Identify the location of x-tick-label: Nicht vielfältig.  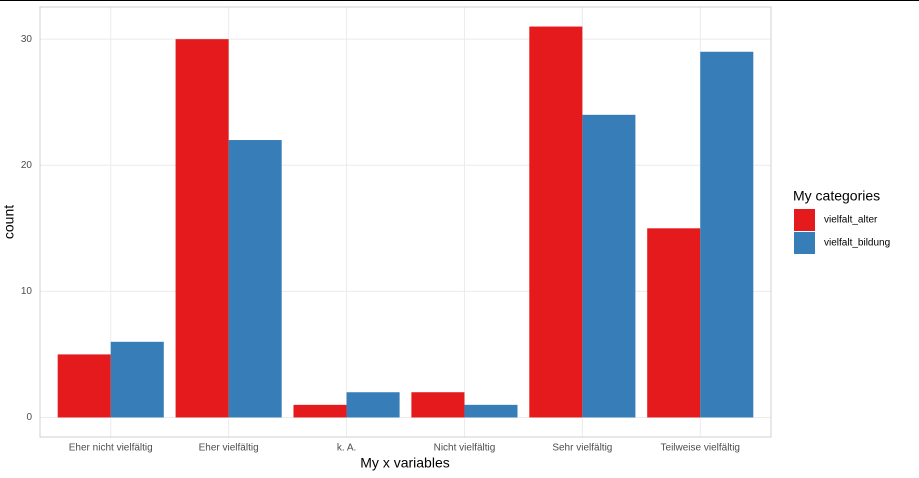
(465, 448).